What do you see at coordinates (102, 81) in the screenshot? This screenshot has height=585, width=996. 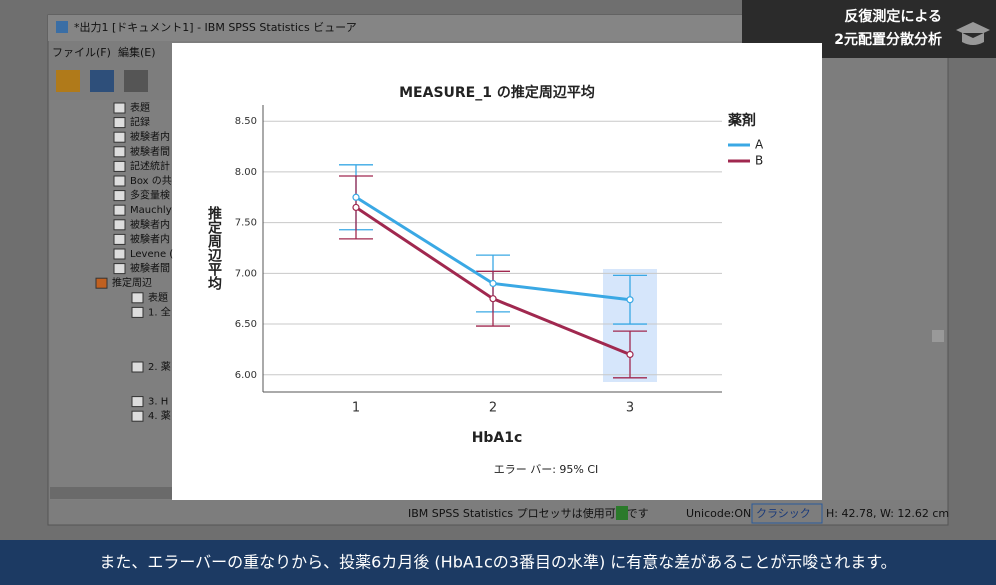 I see `save-icon` at bounding box center [102, 81].